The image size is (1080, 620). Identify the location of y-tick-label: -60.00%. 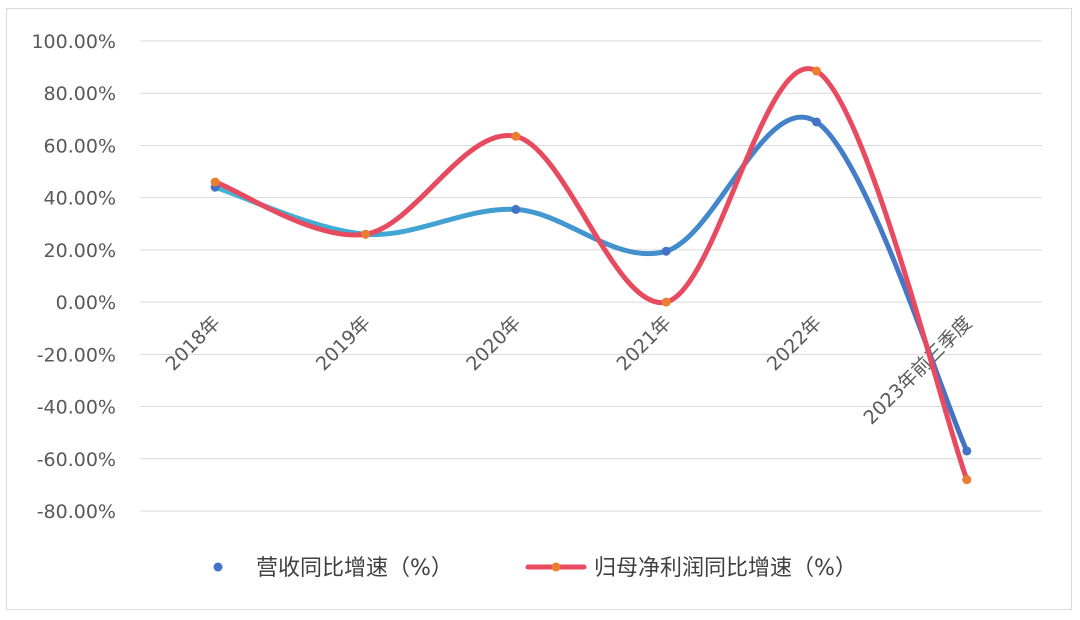
(76, 460).